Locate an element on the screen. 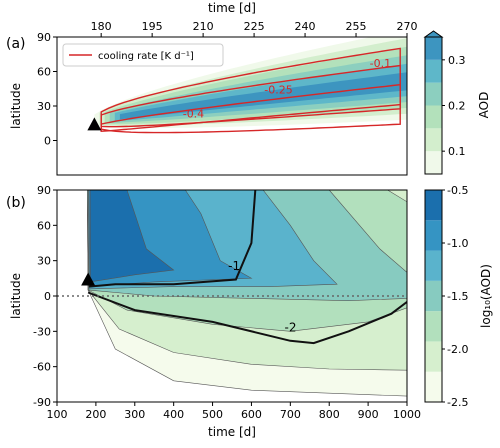 The image size is (500, 448). x-tick-label: 180 is located at coordinates (101, 26).